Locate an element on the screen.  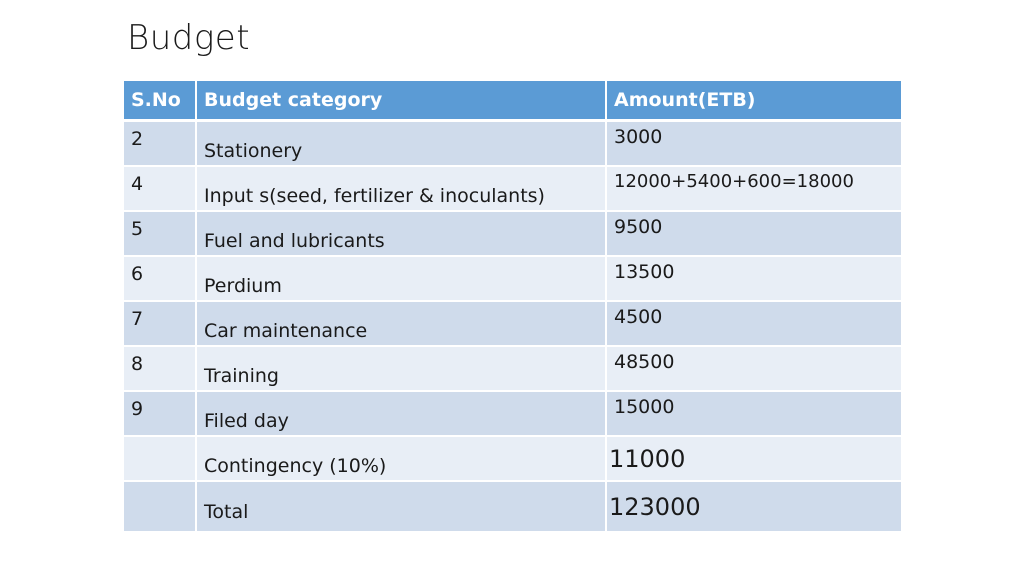
slide-title: Budget is located at coordinates (189, 38).